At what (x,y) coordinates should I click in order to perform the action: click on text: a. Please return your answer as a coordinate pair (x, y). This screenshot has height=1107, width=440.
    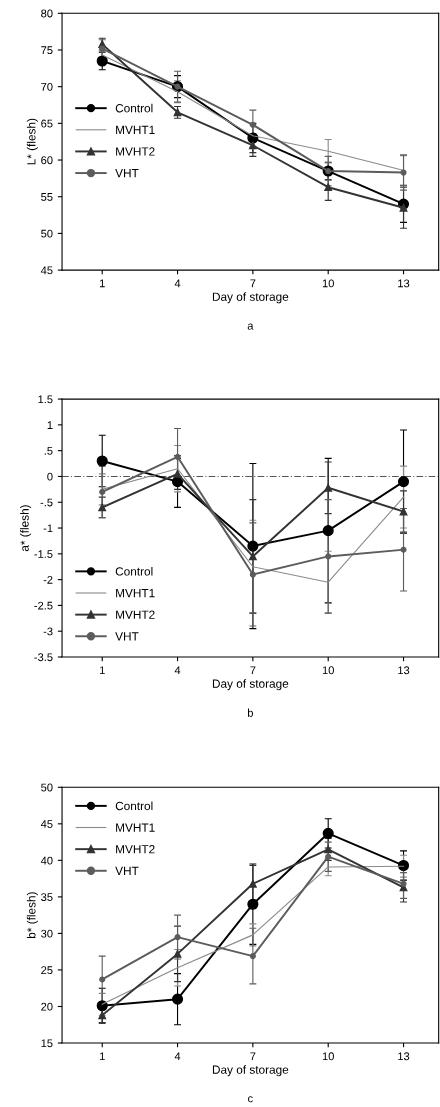
    Looking at the image, I should click on (250, 326).